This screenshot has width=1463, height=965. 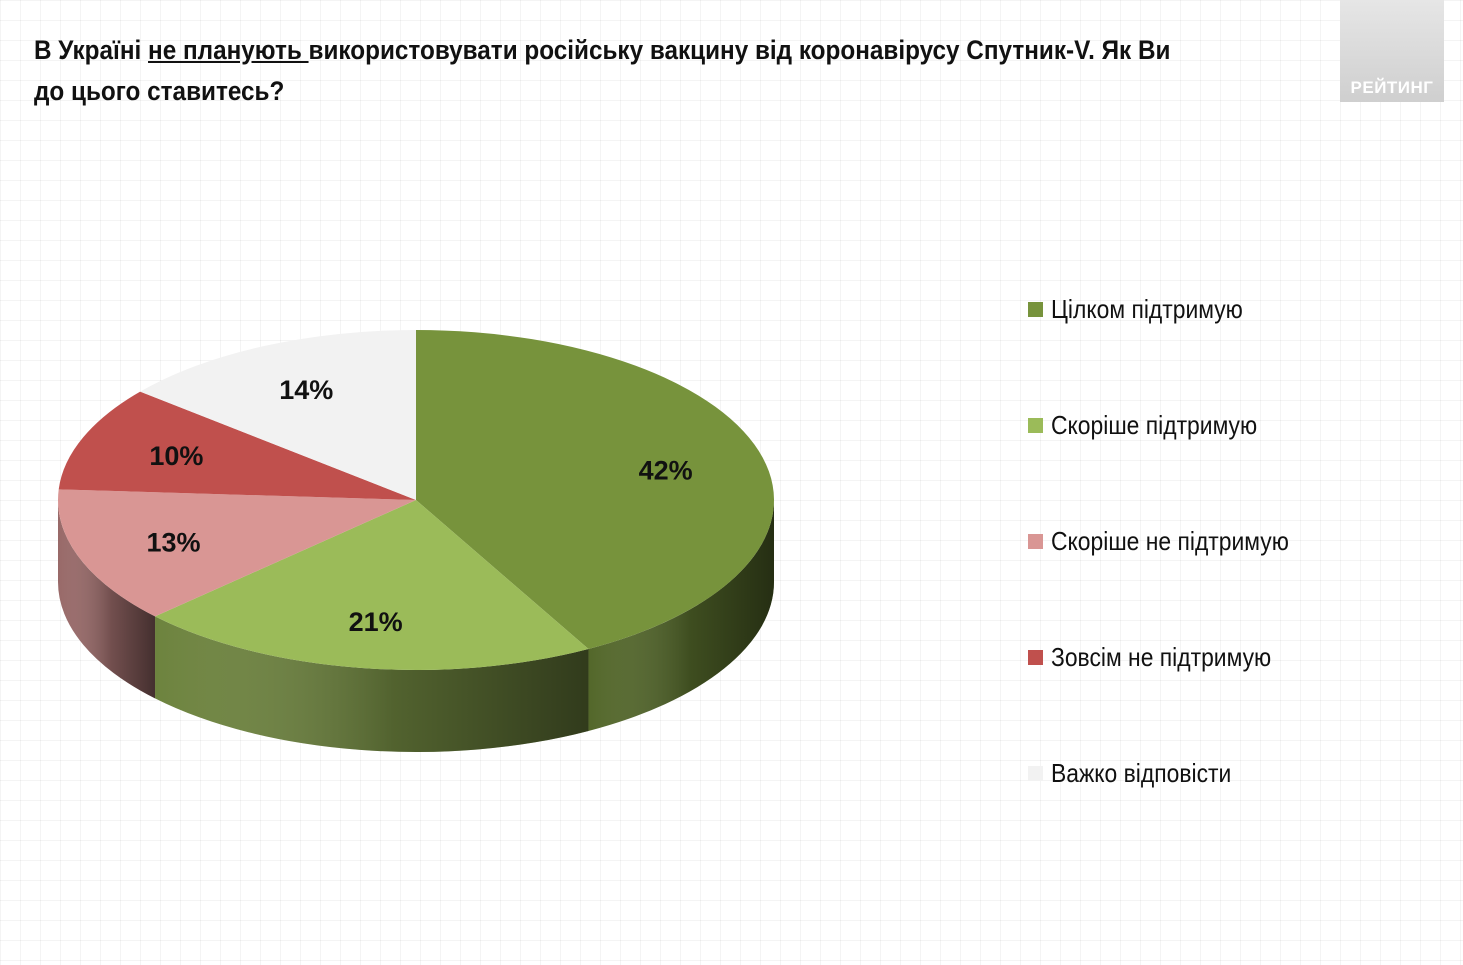 What do you see at coordinates (176, 456) in the screenshot?
I see `slice-4-label: 10%` at bounding box center [176, 456].